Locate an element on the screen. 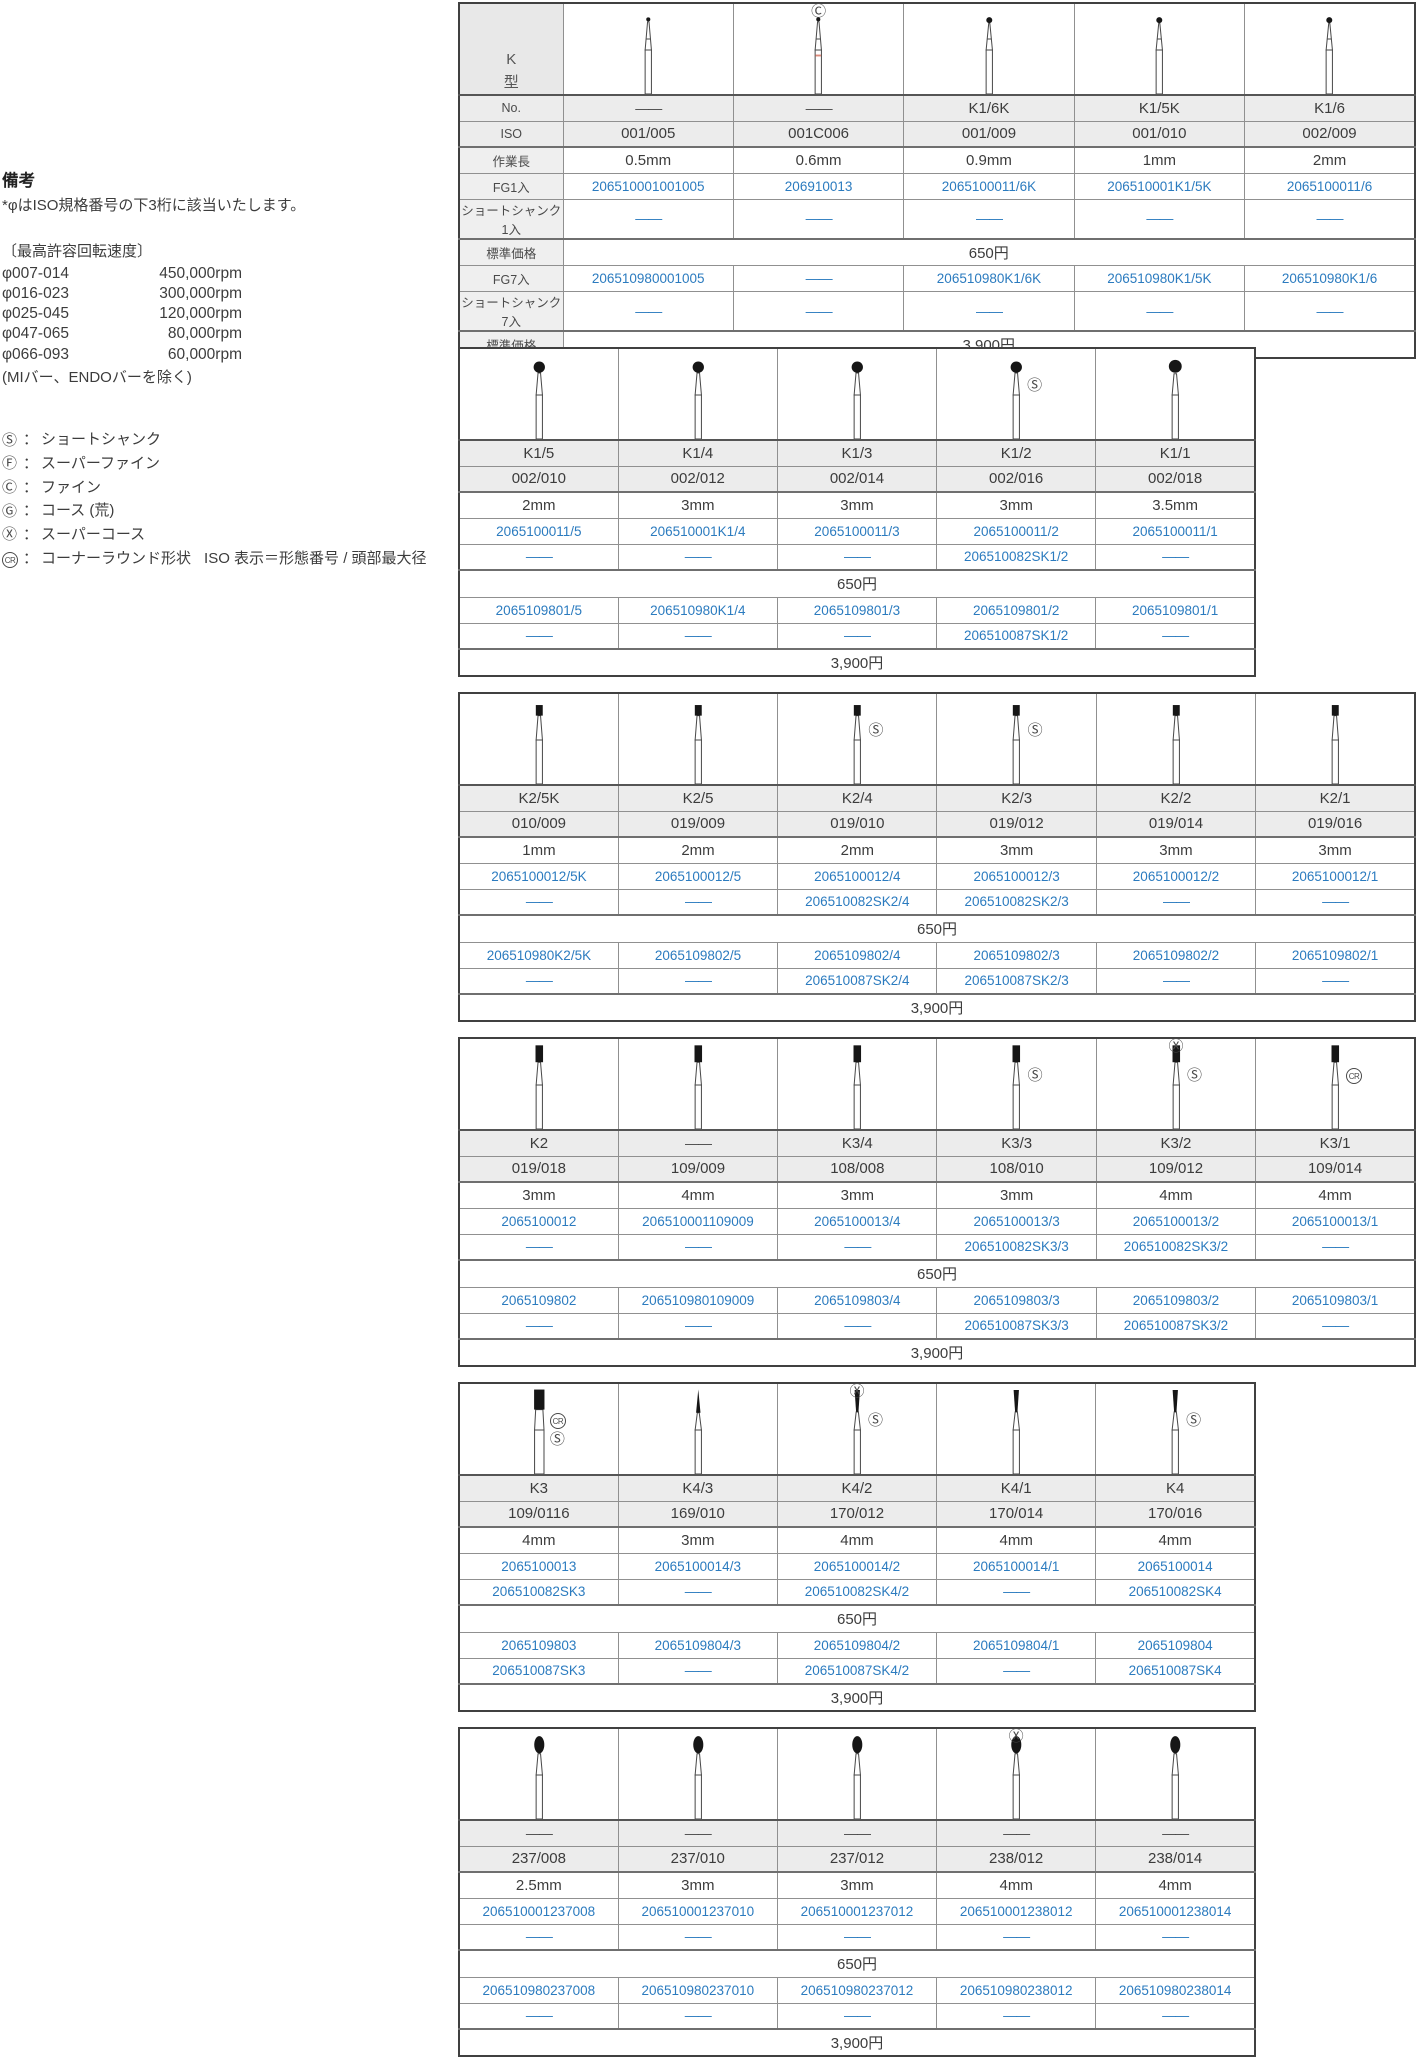  fg1-code-cell: 2065100012/5K is located at coordinates (538, 876).